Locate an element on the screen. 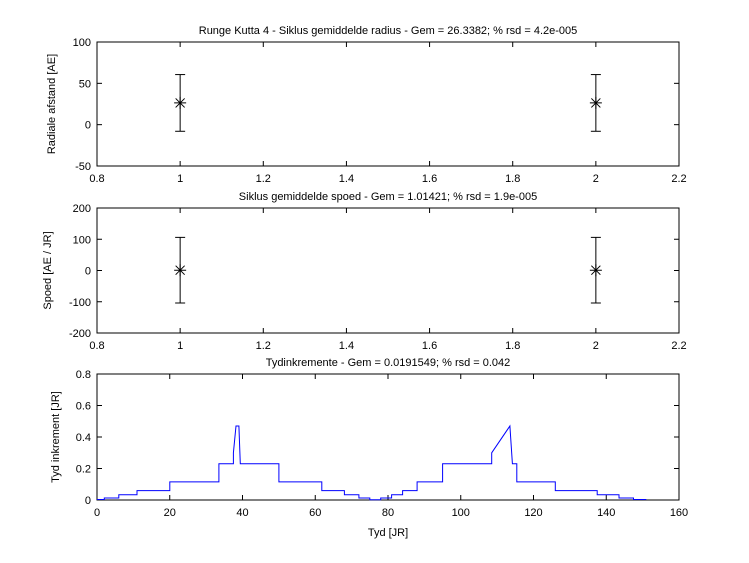  y-axis-label: Tyd inkrement [JR] is located at coordinates (56, 437).